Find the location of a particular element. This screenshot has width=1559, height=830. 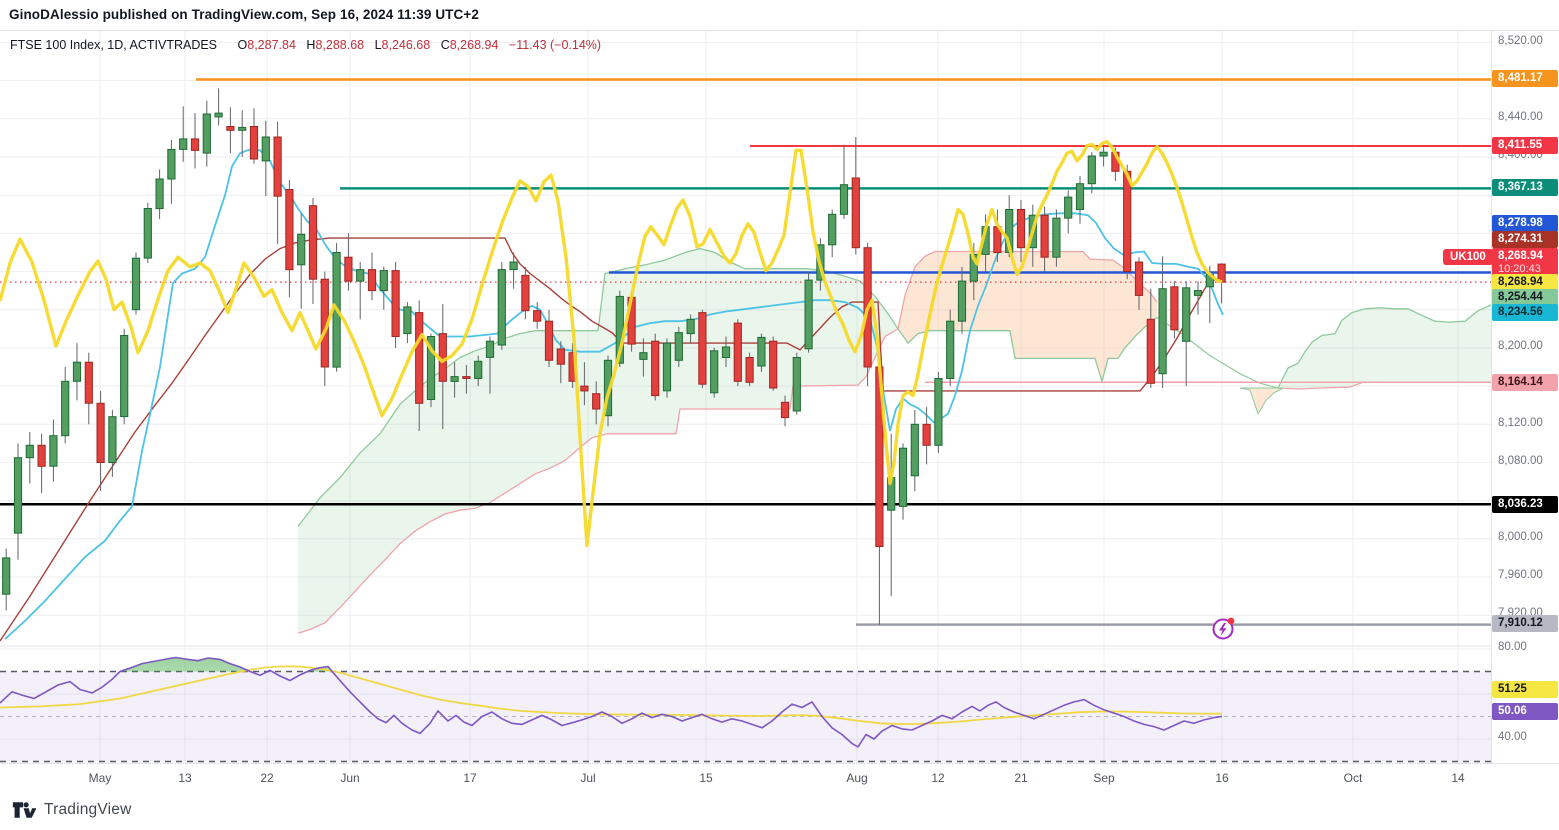

close-value: 8,268.94 is located at coordinates (474, 45).